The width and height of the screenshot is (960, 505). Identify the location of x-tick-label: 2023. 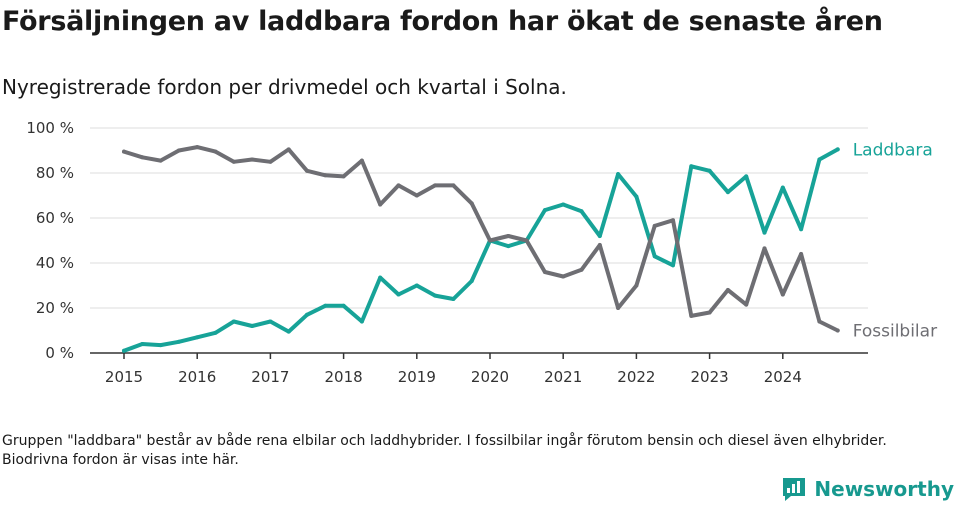
(710, 377).